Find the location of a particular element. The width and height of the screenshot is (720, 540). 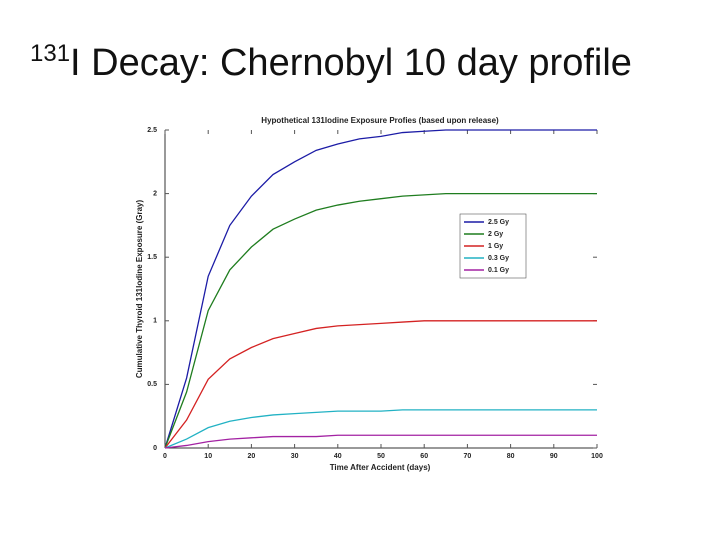

y-tick-label: 1 is located at coordinates (155, 321).